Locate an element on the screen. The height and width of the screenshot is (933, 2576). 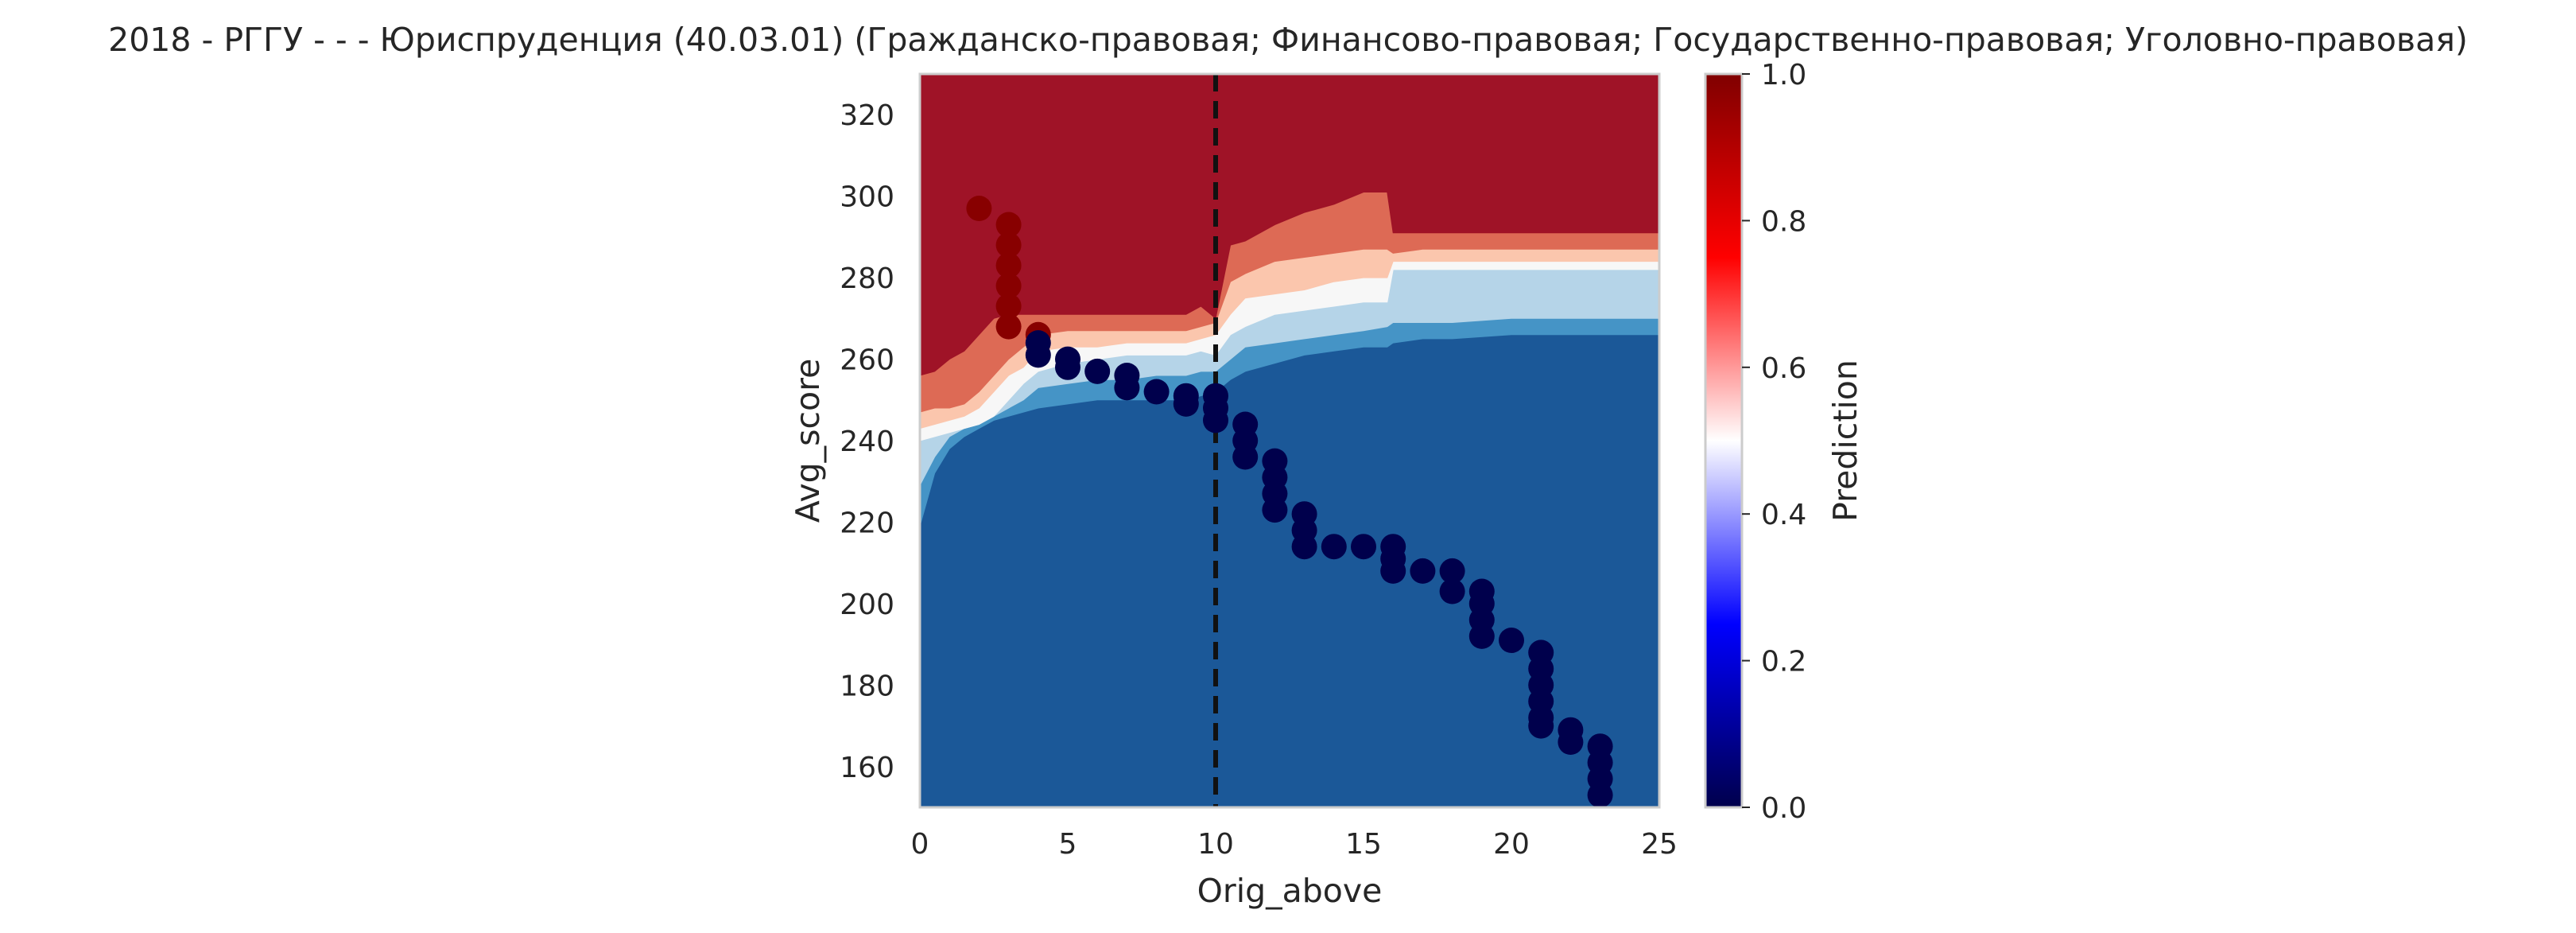
x-tick-label: 0 is located at coordinates (920, 844).